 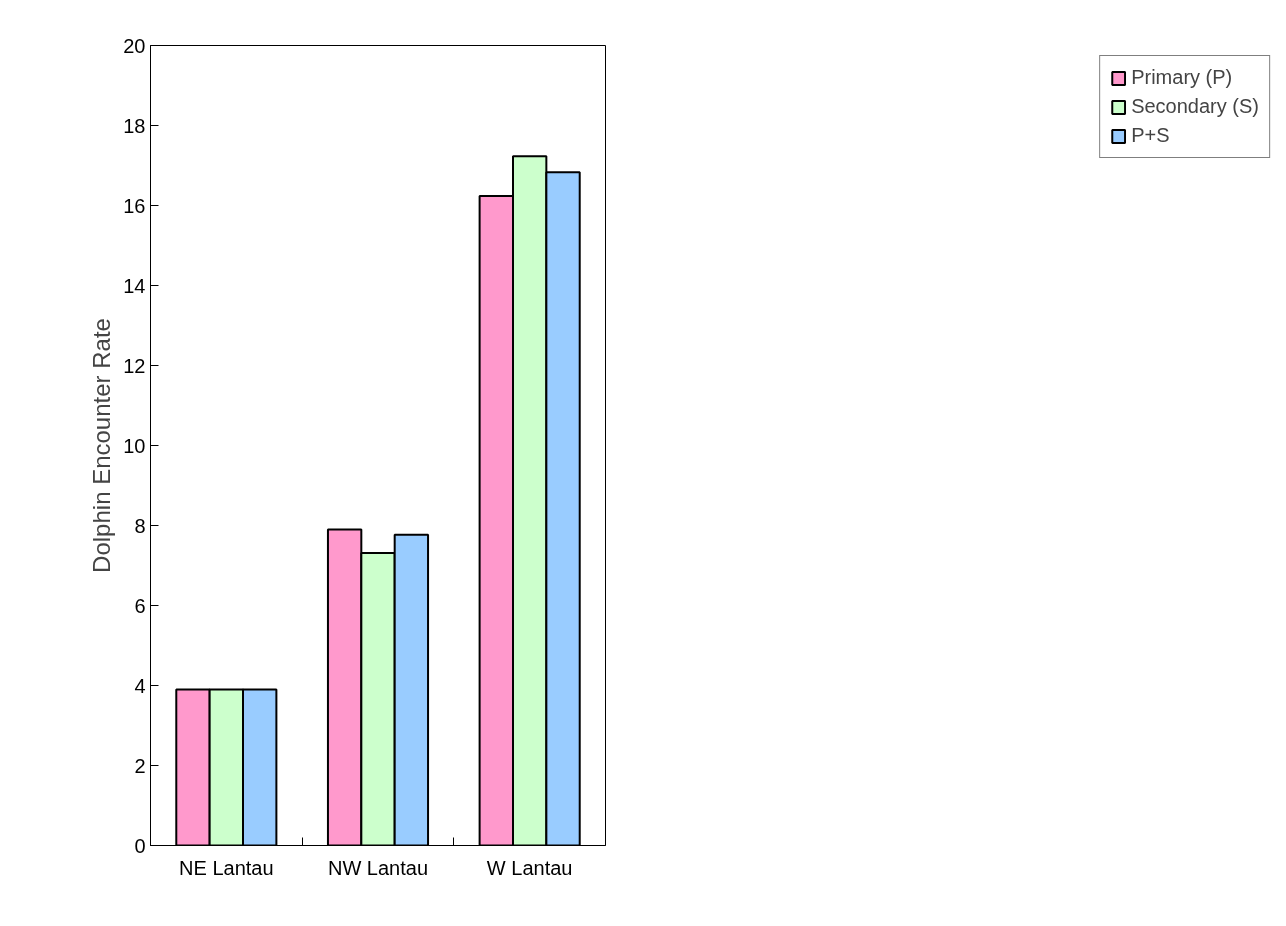 What do you see at coordinates (1195, 106) in the screenshot?
I see `legend-label: Secondary (S)` at bounding box center [1195, 106].